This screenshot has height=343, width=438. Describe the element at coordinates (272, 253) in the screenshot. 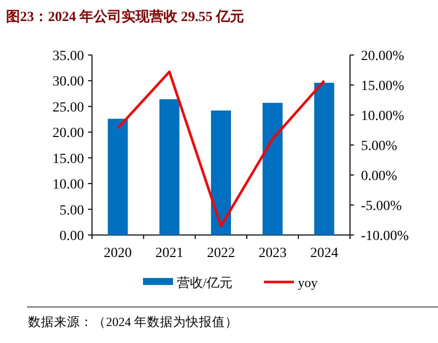

I see `x-tick-label: 2023` at that location.